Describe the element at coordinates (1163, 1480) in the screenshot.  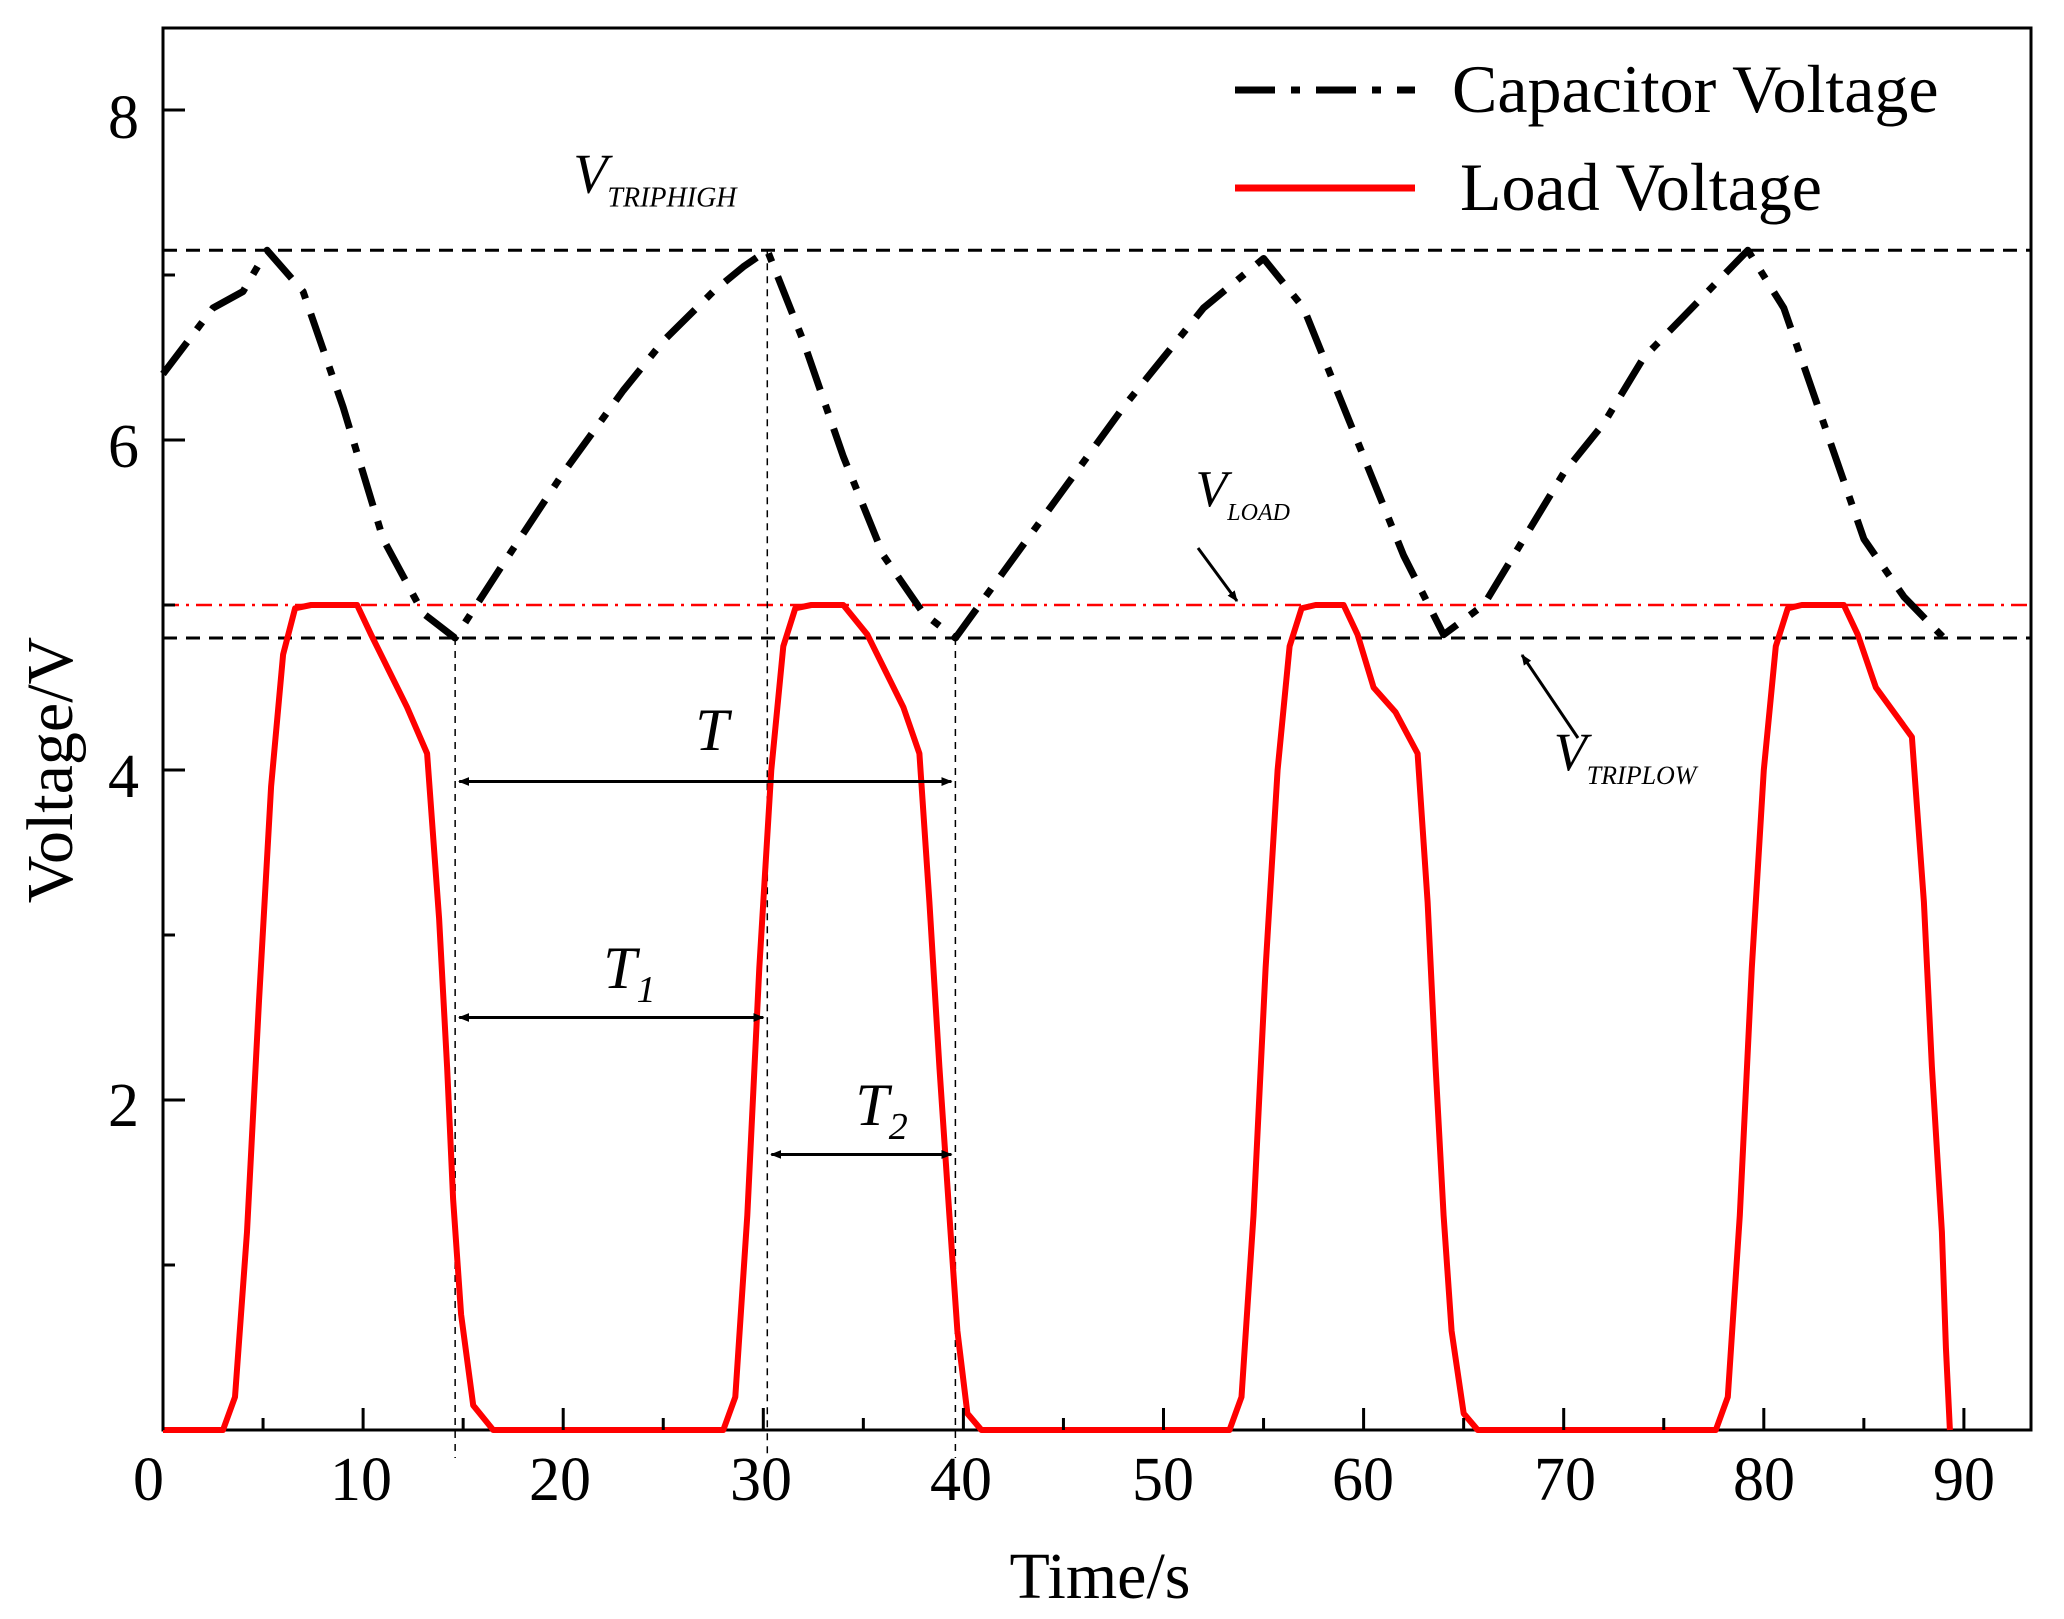
I see `x-tick-label: 50` at that location.